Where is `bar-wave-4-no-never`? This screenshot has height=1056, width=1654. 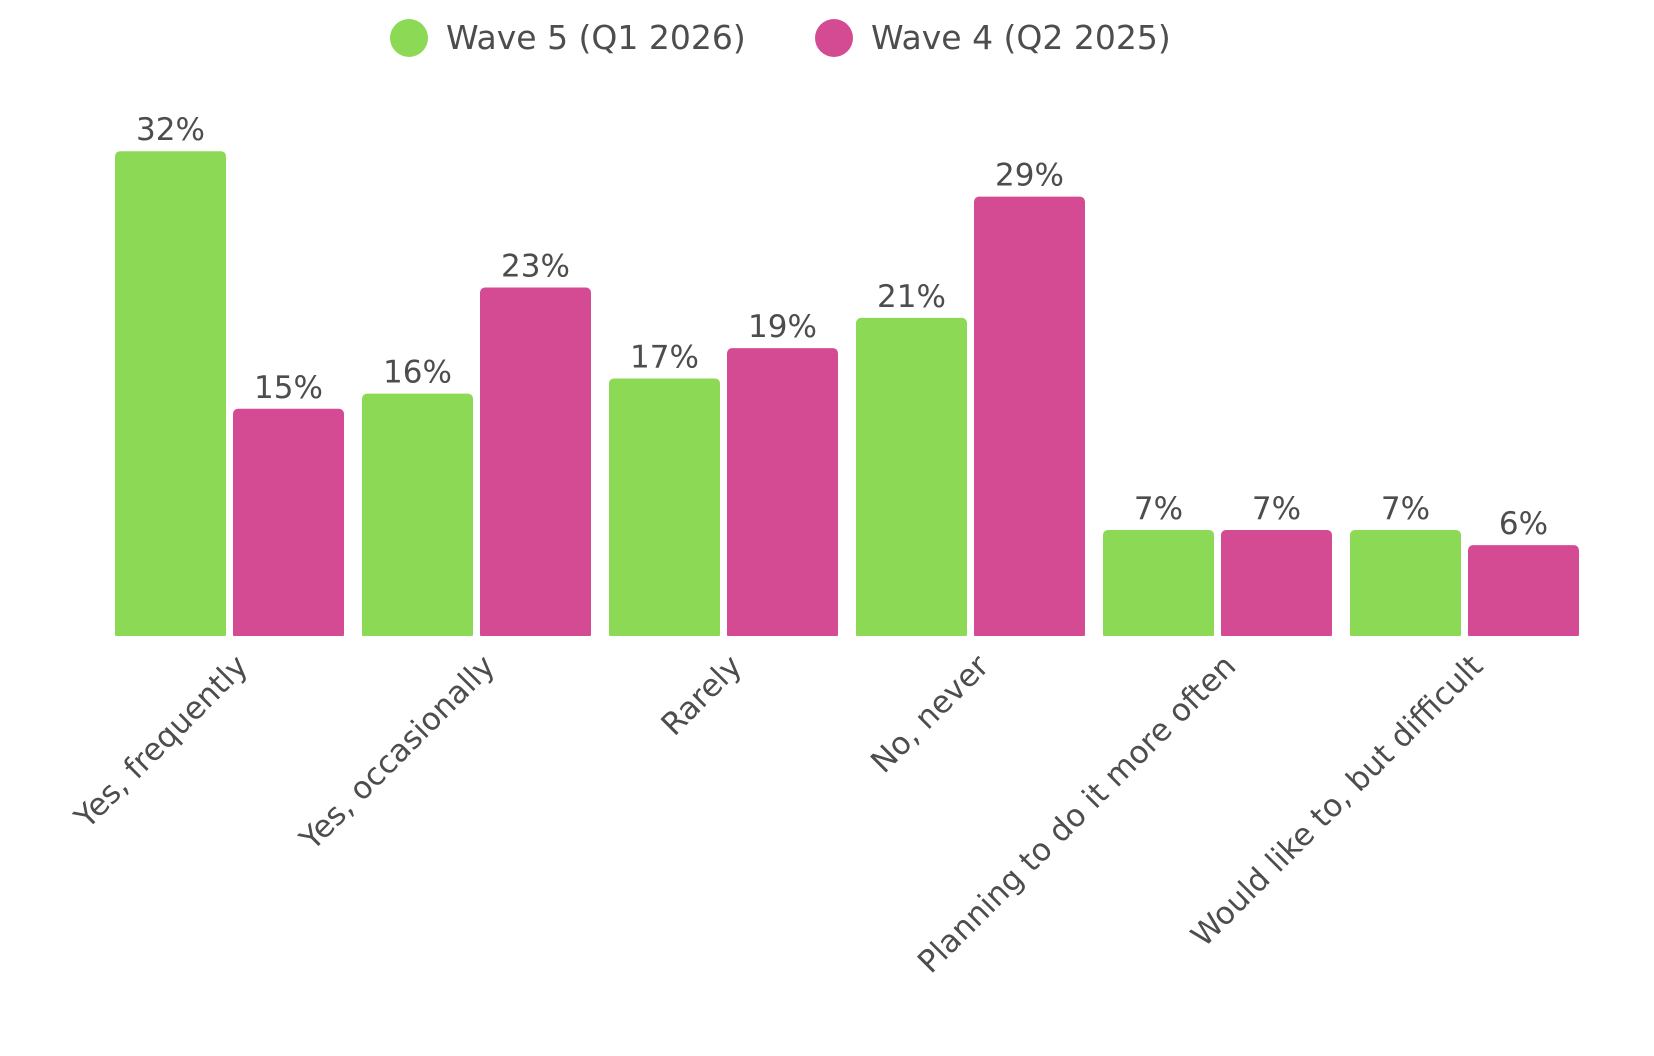
bar-wave-4-no-never is located at coordinates (1029, 417).